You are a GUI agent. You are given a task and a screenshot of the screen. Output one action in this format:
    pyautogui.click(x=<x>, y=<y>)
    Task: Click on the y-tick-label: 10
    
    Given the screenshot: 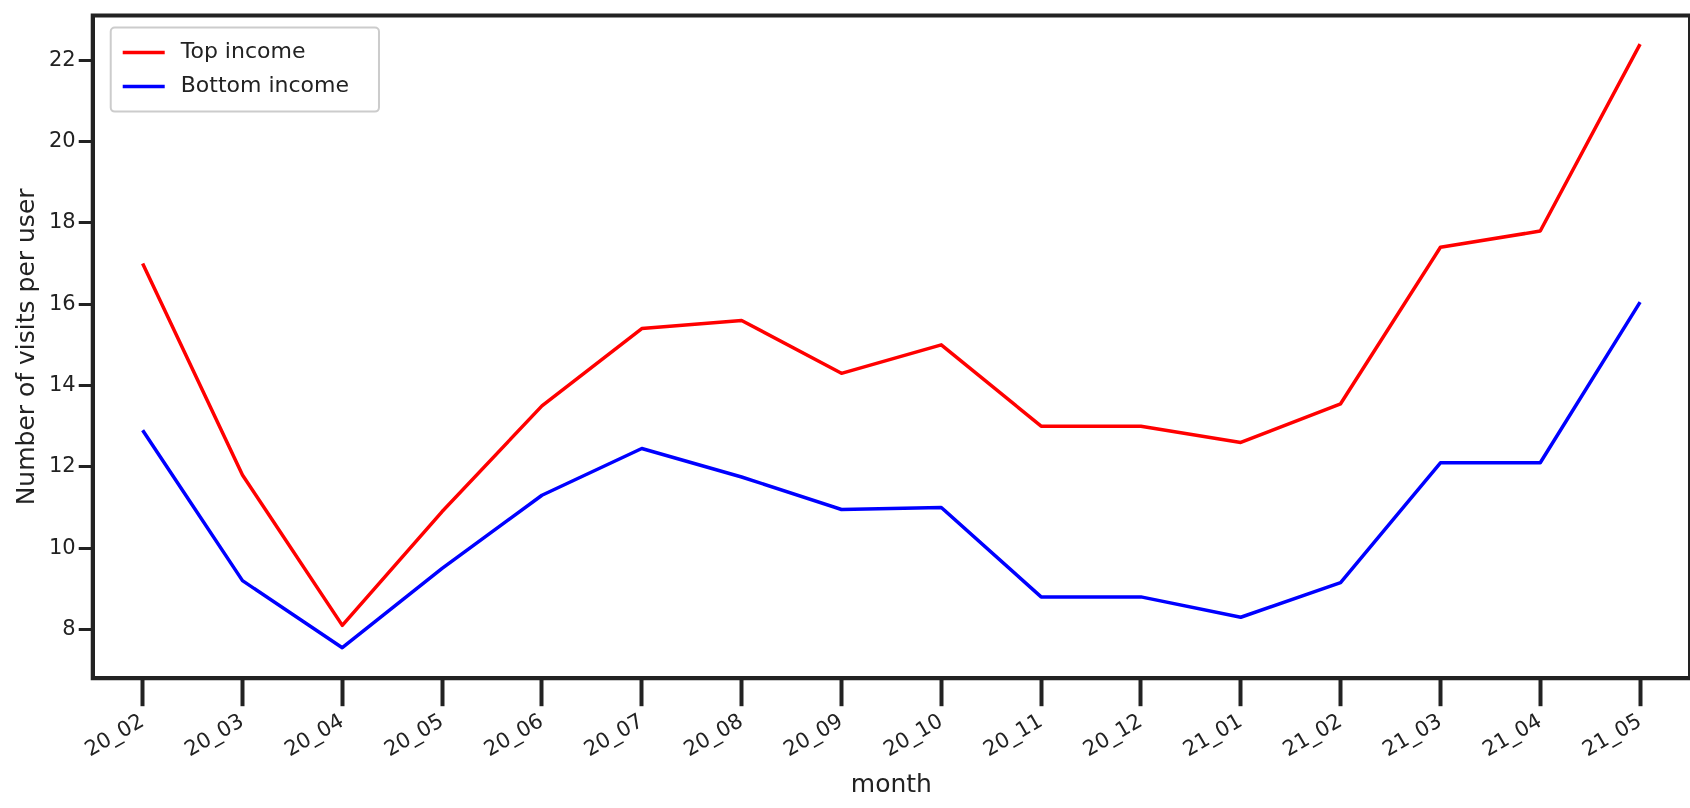 What is the action you would take?
    pyautogui.click(x=62, y=546)
    